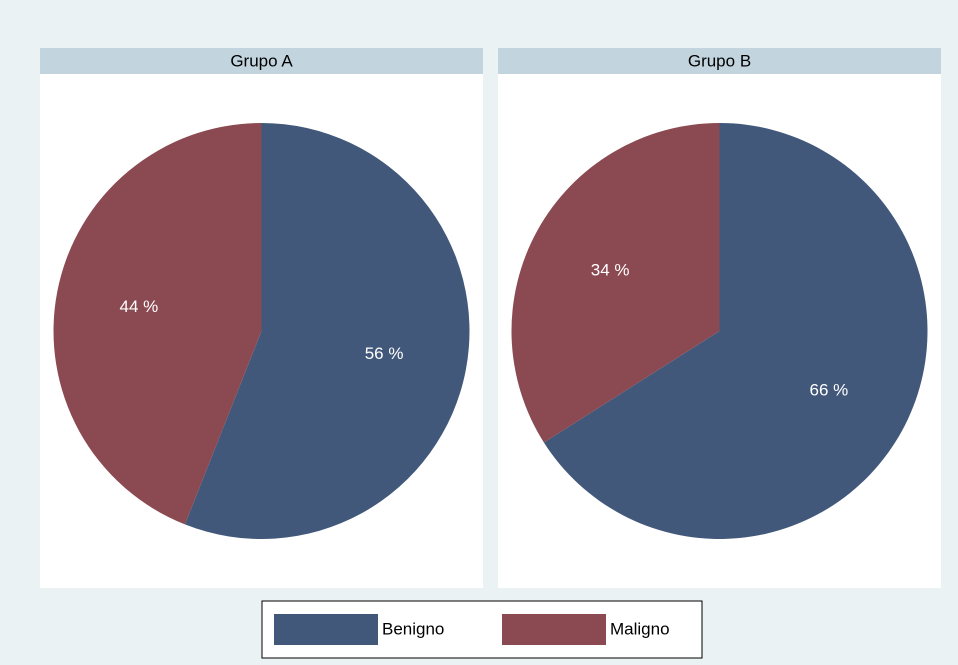 The width and height of the screenshot is (958, 665). I want to click on panel-title: Grupo A, so click(261, 60).